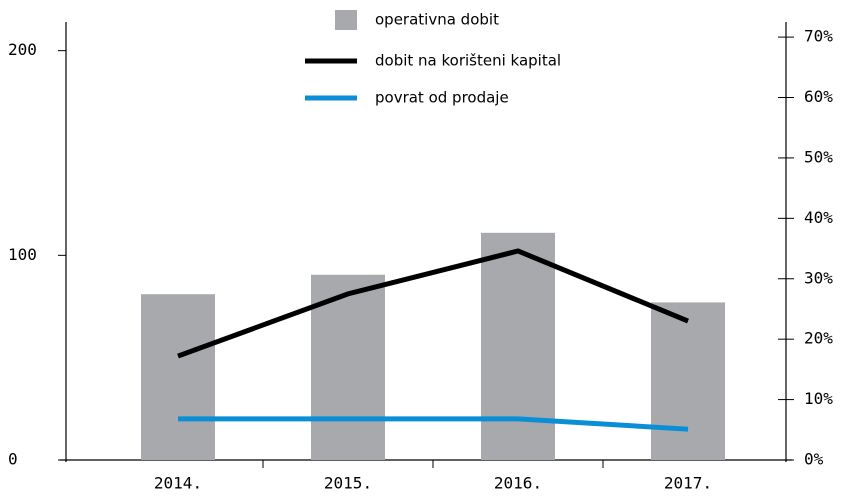 Image resolution: width=851 pixels, height=497 pixels. Describe the element at coordinates (22, 254) in the screenshot. I see `y-tick-label: 100` at that location.